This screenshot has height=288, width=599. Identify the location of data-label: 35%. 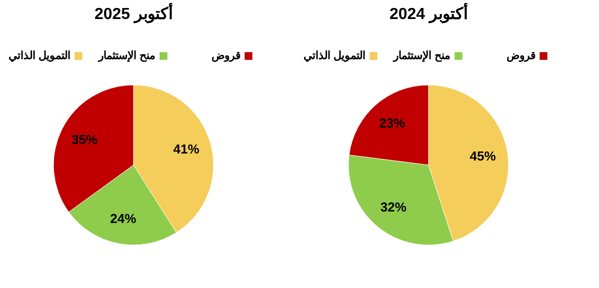
(84, 140).